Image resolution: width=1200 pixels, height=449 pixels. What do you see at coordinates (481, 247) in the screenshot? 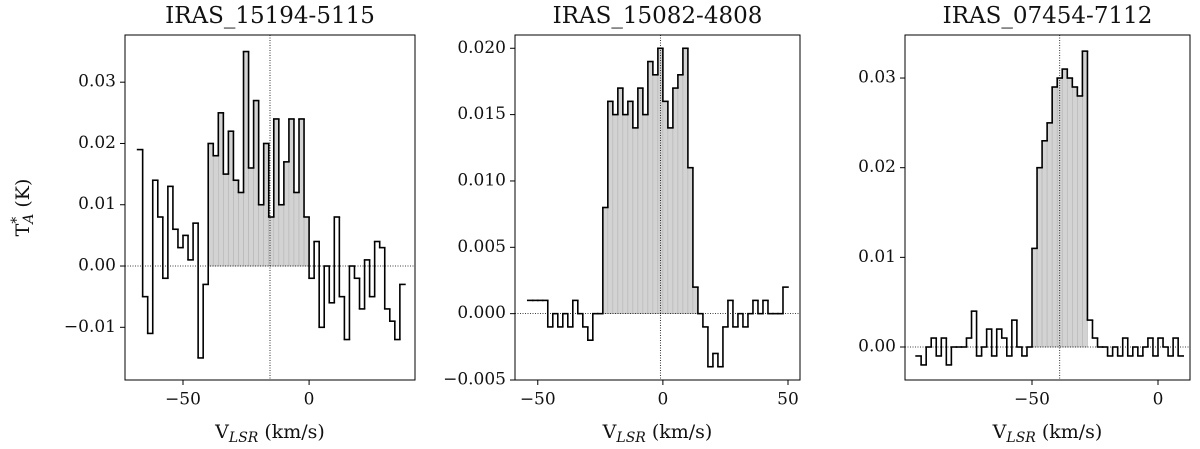
I see `y-tick-label: 0.005` at bounding box center [481, 247].